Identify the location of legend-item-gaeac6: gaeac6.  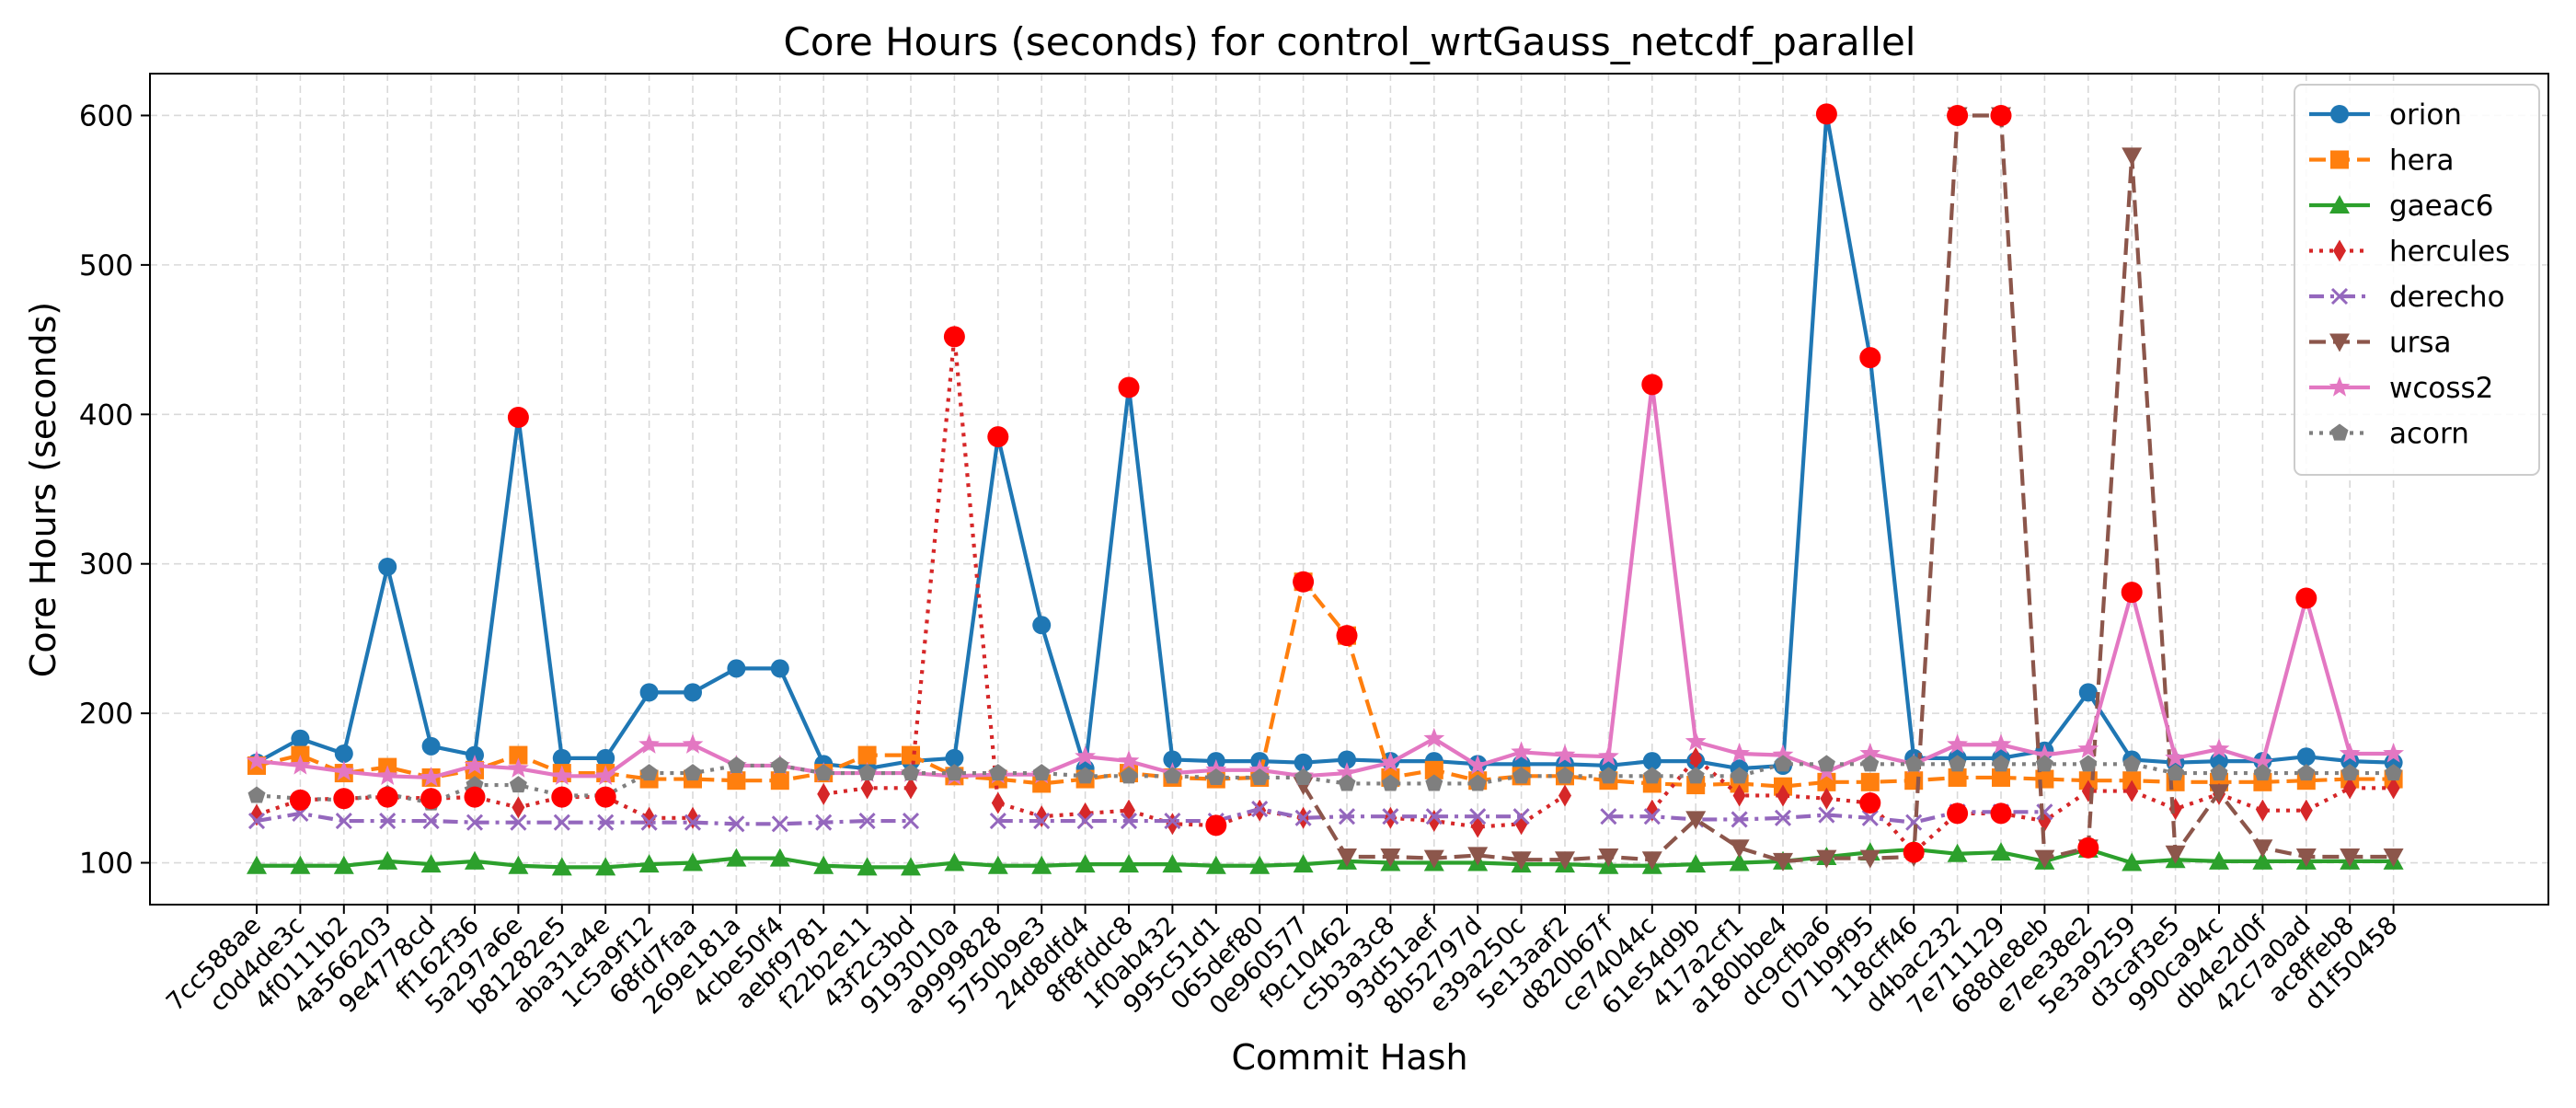
(2401, 206).